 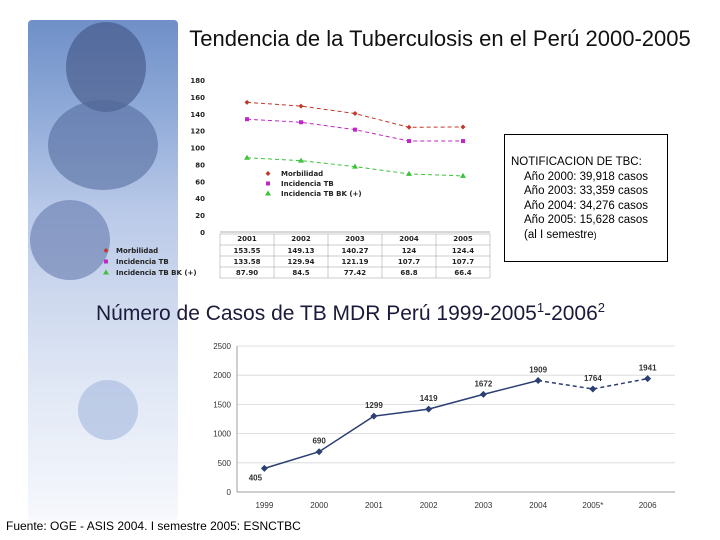 What do you see at coordinates (592, 505) in the screenshot?
I see `x-tick-label: 2005*` at bounding box center [592, 505].